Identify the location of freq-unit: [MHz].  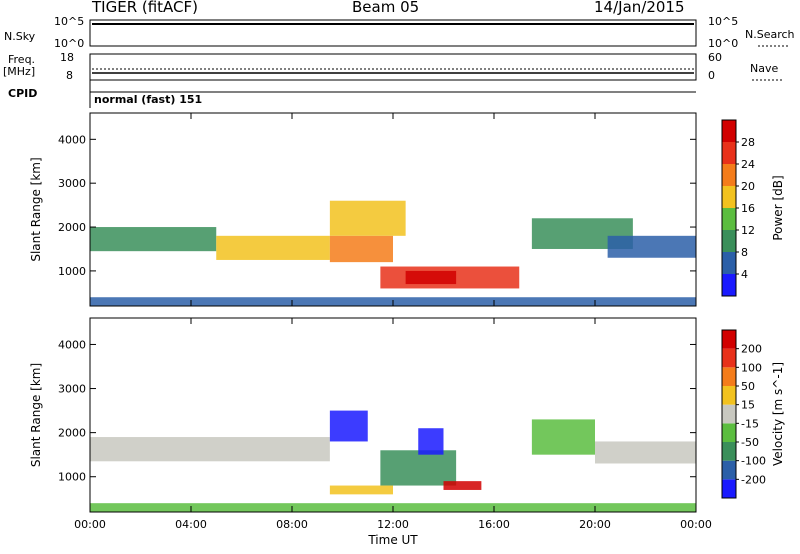
(19, 71).